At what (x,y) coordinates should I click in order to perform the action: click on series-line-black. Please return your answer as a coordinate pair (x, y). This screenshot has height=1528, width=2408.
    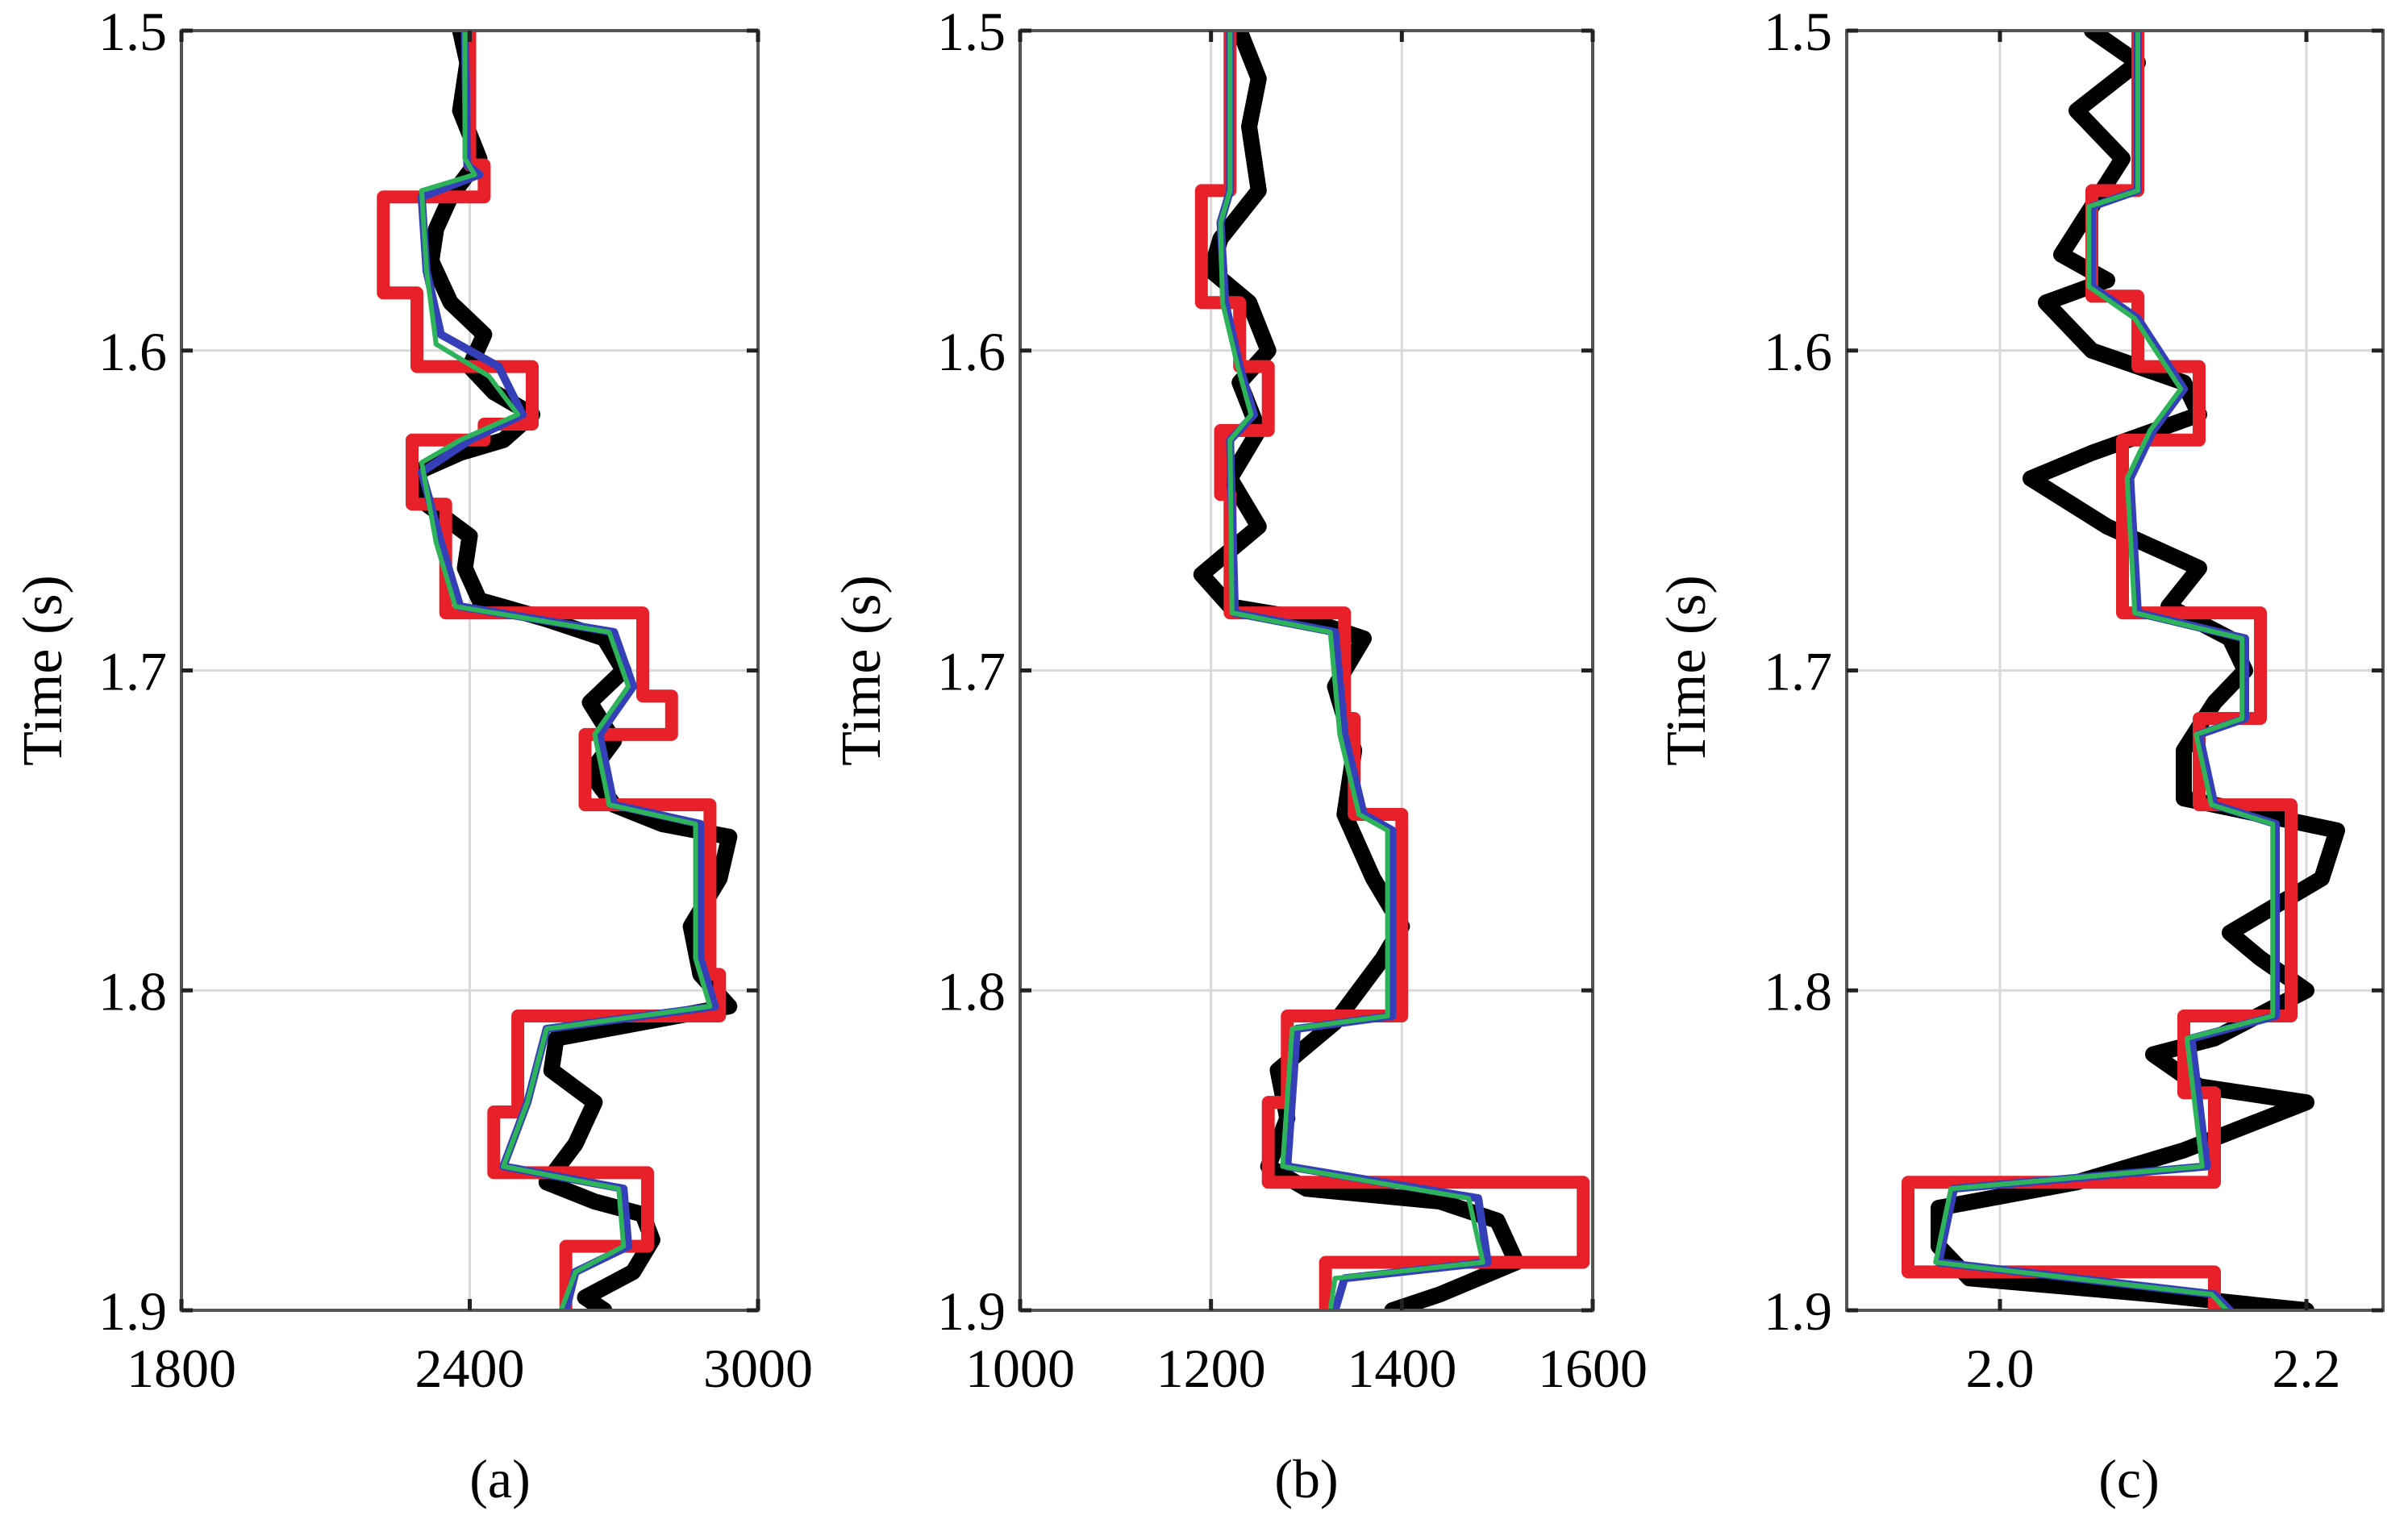
    Looking at the image, I should click on (573, 670).